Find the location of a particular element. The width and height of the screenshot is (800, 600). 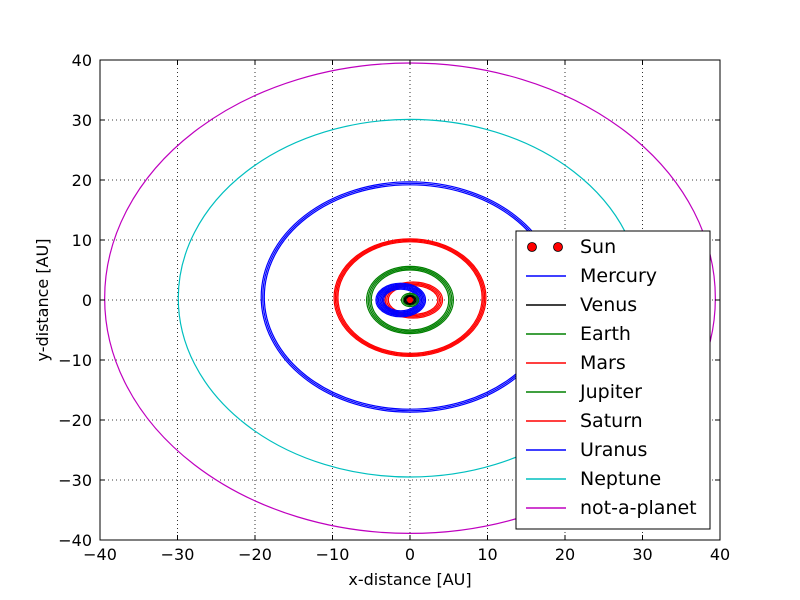

orbit-earth is located at coordinates (410, 300).